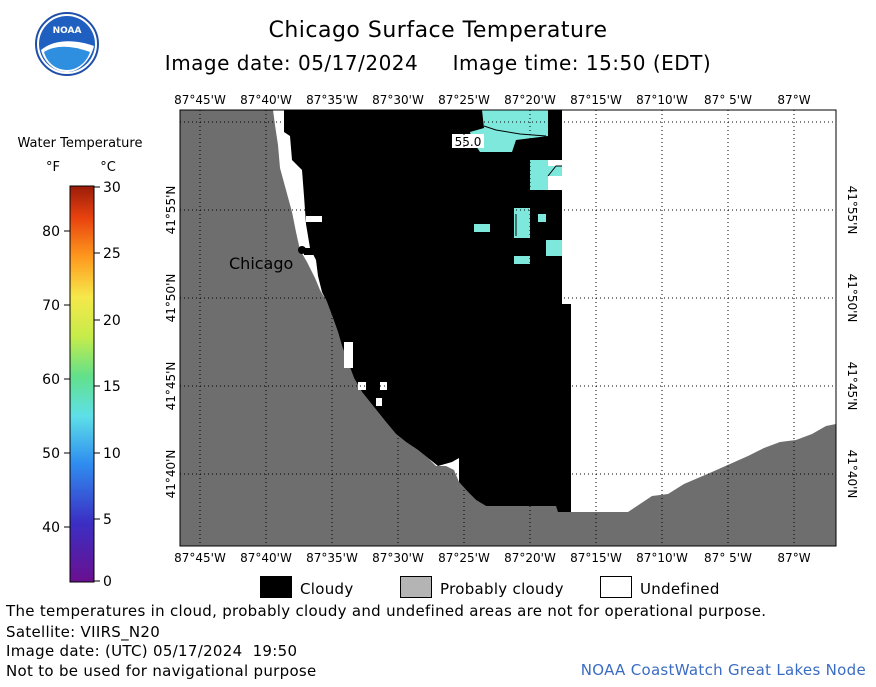 The image size is (876, 687). Describe the element at coordinates (112, 188) in the screenshot. I see `colorbar-c-tick-label: 30` at that location.